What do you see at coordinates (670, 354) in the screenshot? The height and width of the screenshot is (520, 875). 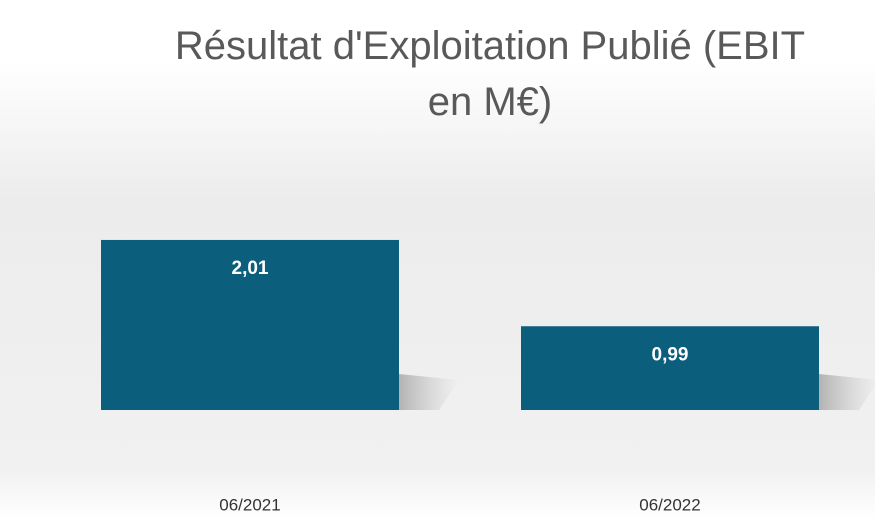 I see `value-label: 0,99` at bounding box center [670, 354].